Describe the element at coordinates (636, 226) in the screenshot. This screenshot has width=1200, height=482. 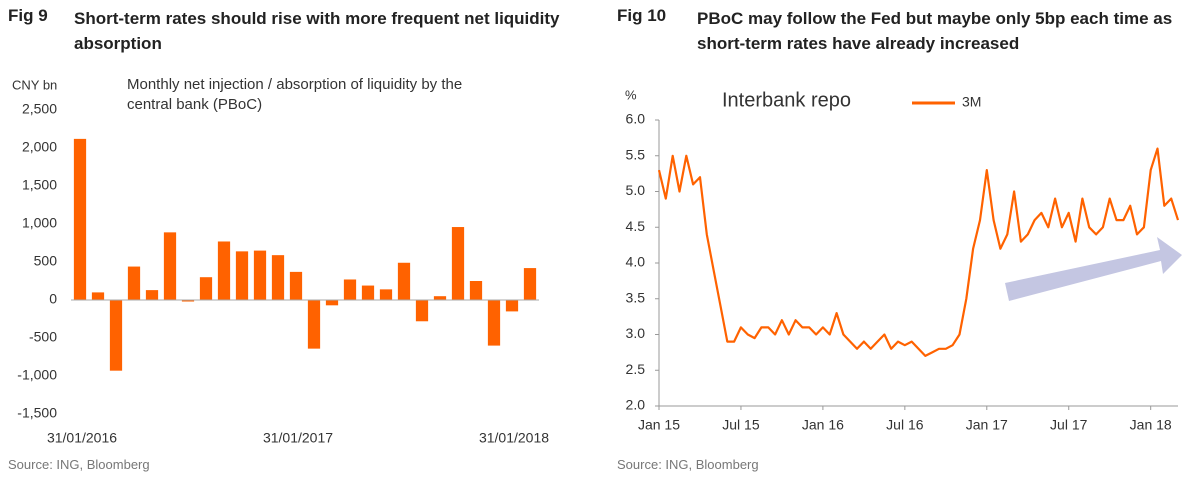
I see `y-tick-label: 4.5` at that location.